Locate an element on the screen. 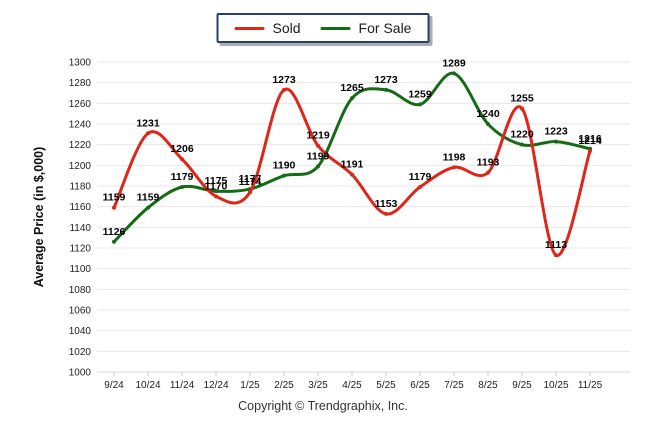 The height and width of the screenshot is (434, 646). x-tick-label: 11/25 is located at coordinates (590, 385).